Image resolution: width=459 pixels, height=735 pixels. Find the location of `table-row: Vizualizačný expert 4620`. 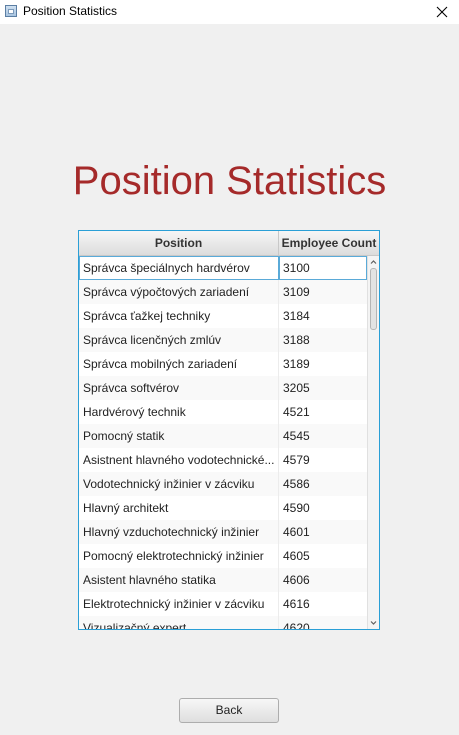

table-row: Vizualizačný expert 4620 is located at coordinates (223, 622).